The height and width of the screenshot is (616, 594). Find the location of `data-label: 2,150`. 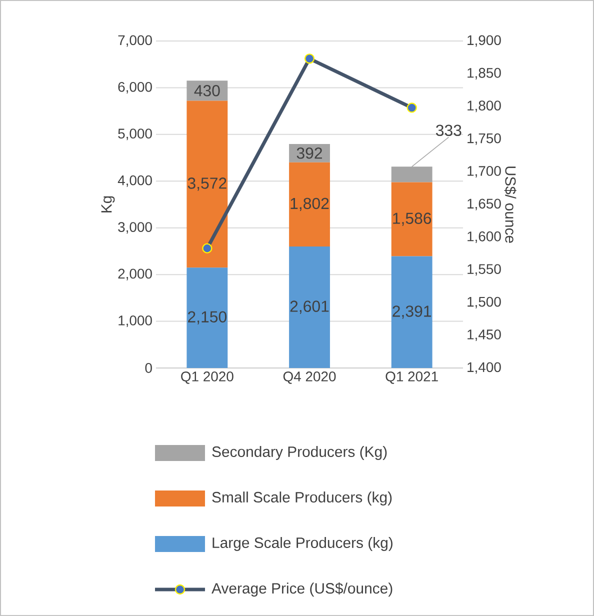

data-label: 2,150 is located at coordinates (207, 317).